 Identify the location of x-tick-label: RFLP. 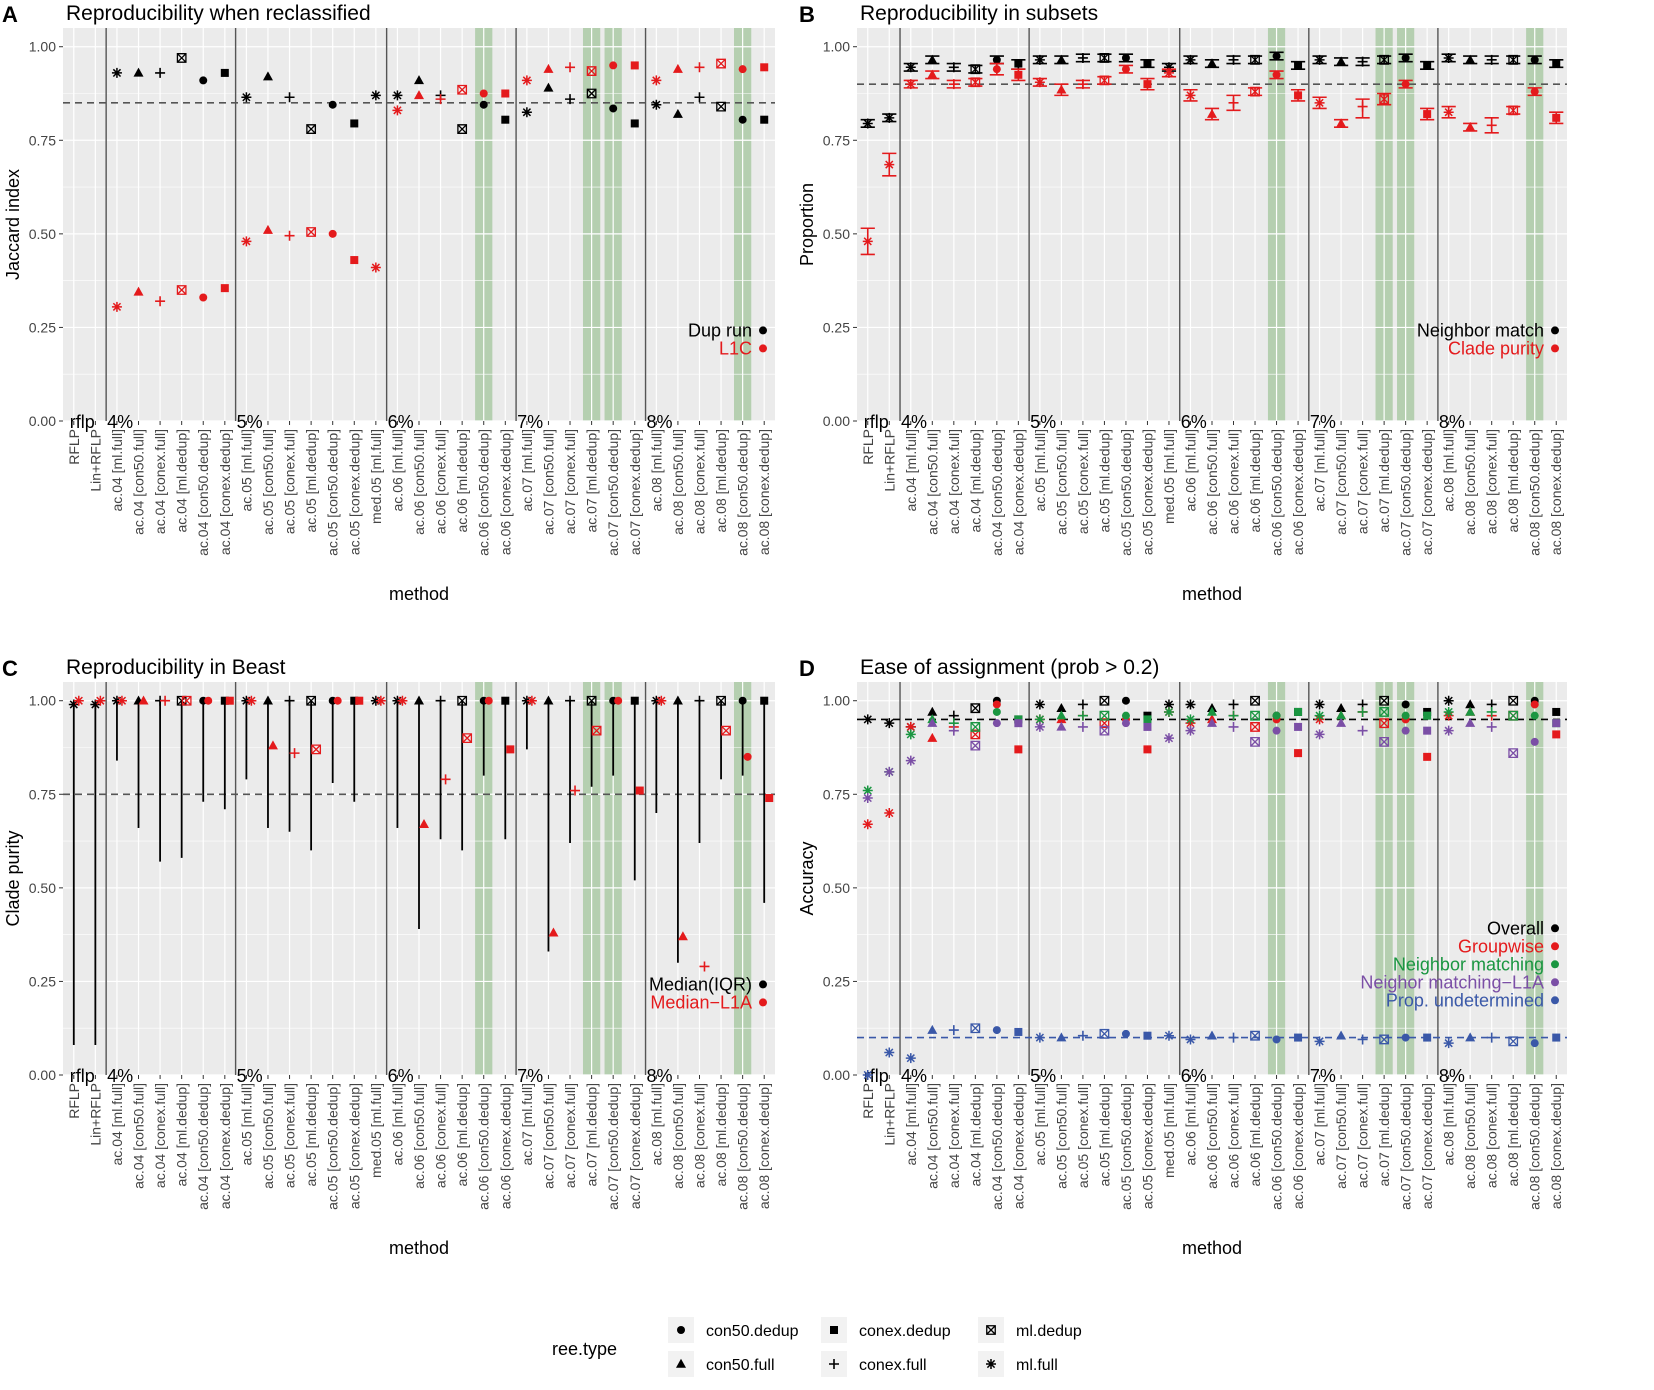
(868, 447).